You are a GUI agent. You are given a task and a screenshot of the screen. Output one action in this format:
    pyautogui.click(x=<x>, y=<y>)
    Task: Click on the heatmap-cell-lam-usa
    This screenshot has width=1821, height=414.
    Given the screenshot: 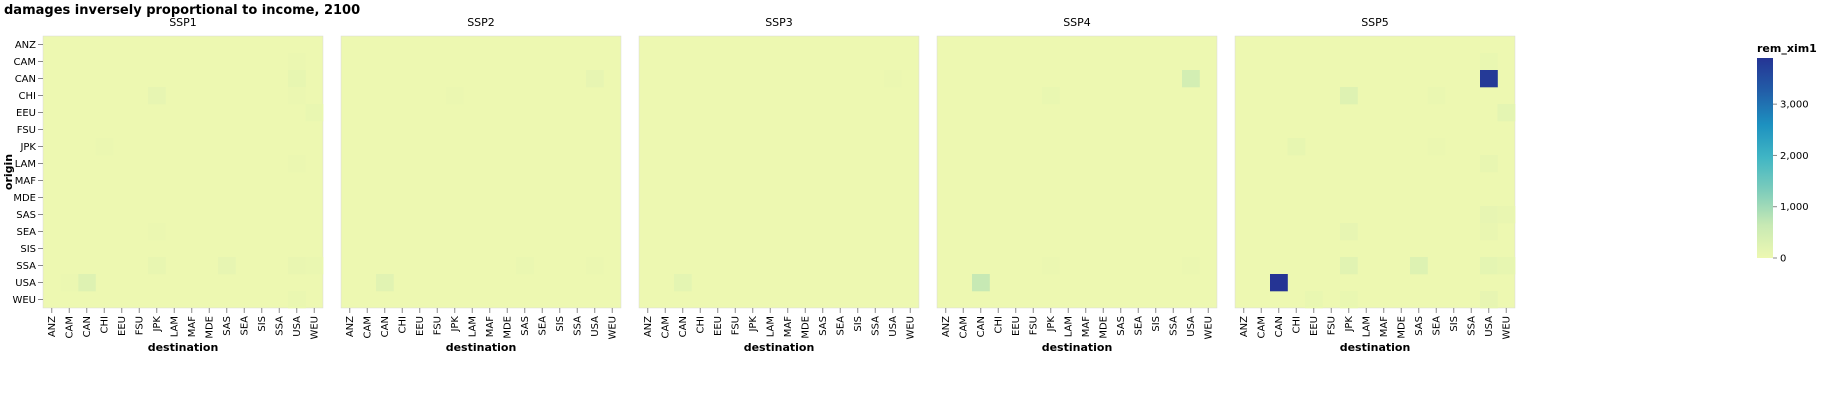 What is the action you would take?
    pyautogui.click(x=297, y=164)
    